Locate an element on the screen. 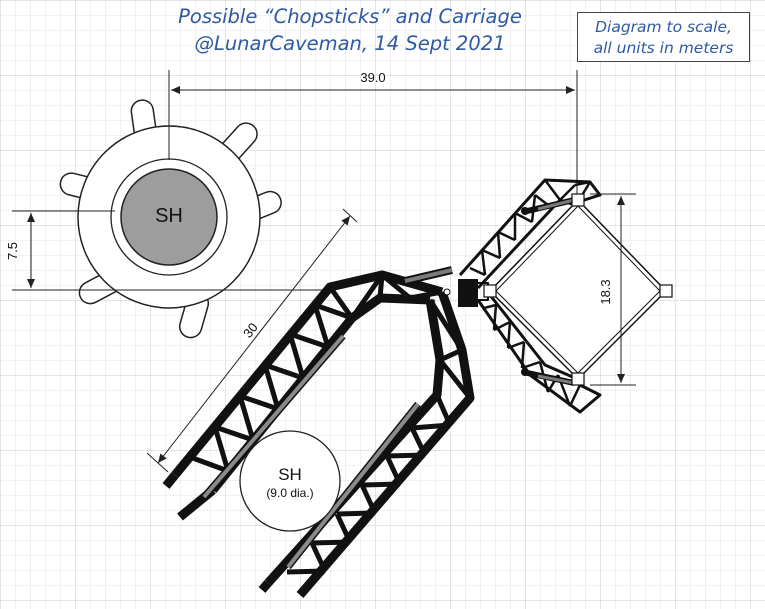 The height and width of the screenshot is (609, 765). scale-note-box: Diagram to scale, all units in meters is located at coordinates (663, 37).